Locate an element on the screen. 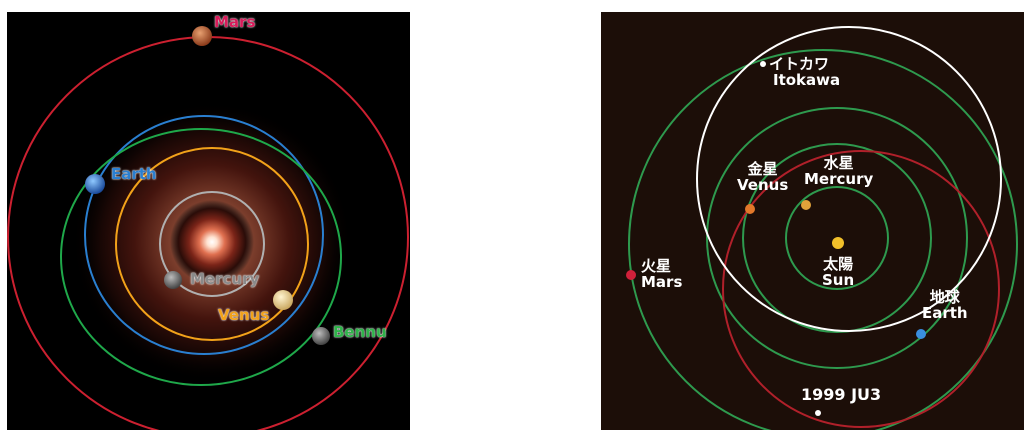  itokawa-label-en: Itokawa is located at coordinates (807, 79).